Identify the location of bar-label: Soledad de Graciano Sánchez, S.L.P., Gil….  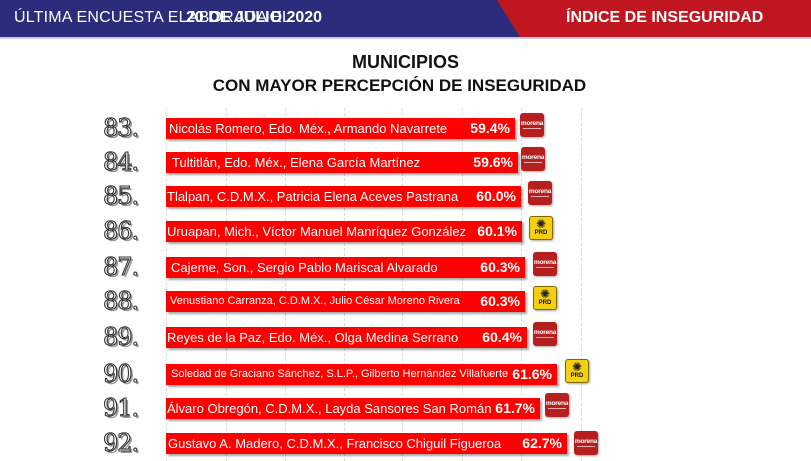
(340, 374).